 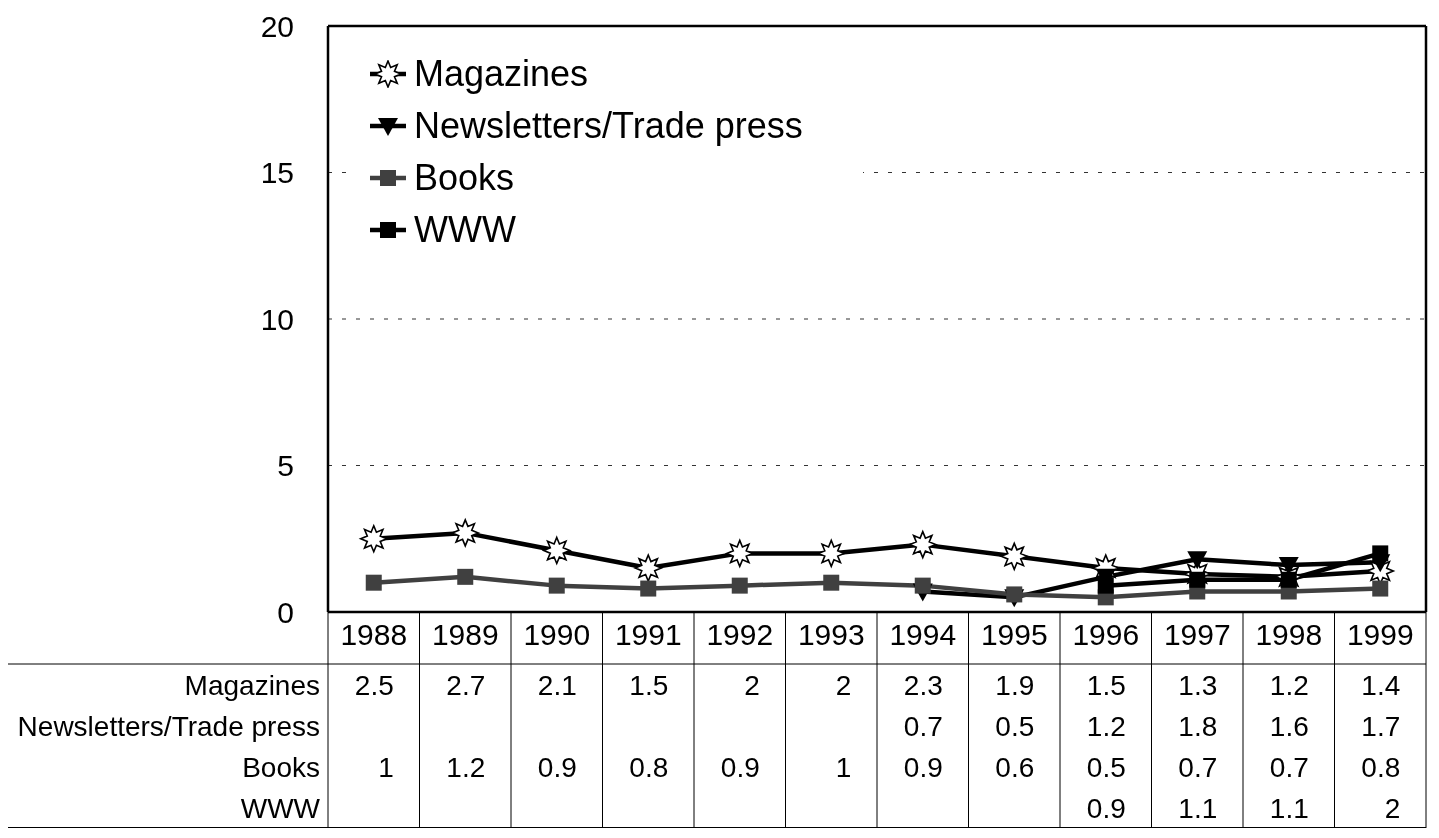 I want to click on y-tick-label: 20, so click(x=277, y=26).